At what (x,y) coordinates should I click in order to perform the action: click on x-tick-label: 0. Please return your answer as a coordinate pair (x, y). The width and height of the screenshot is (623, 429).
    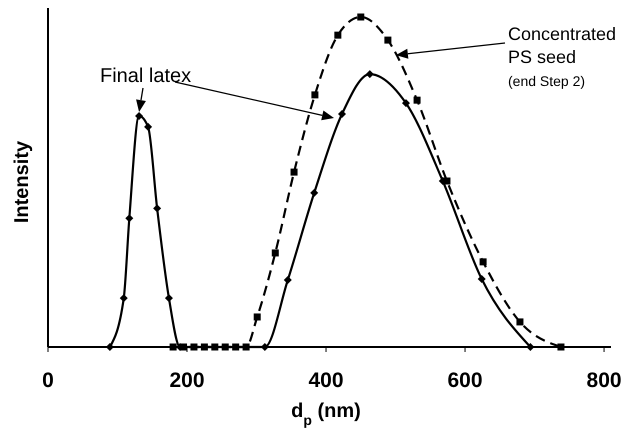
    Looking at the image, I should click on (48, 380).